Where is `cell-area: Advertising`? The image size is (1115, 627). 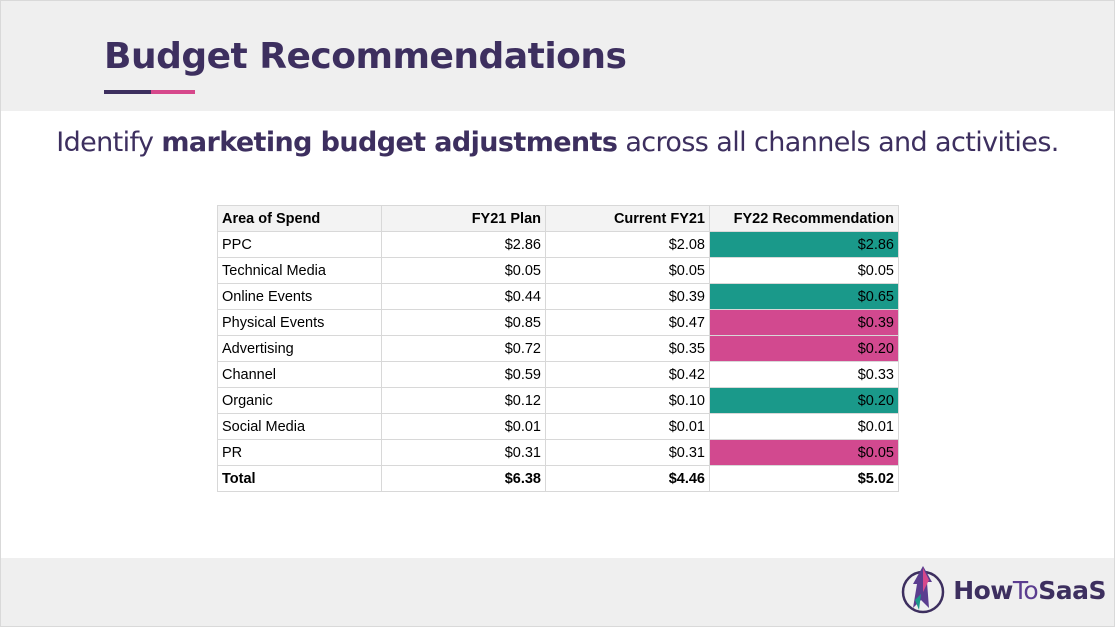
cell-area: Advertising is located at coordinates (299, 348).